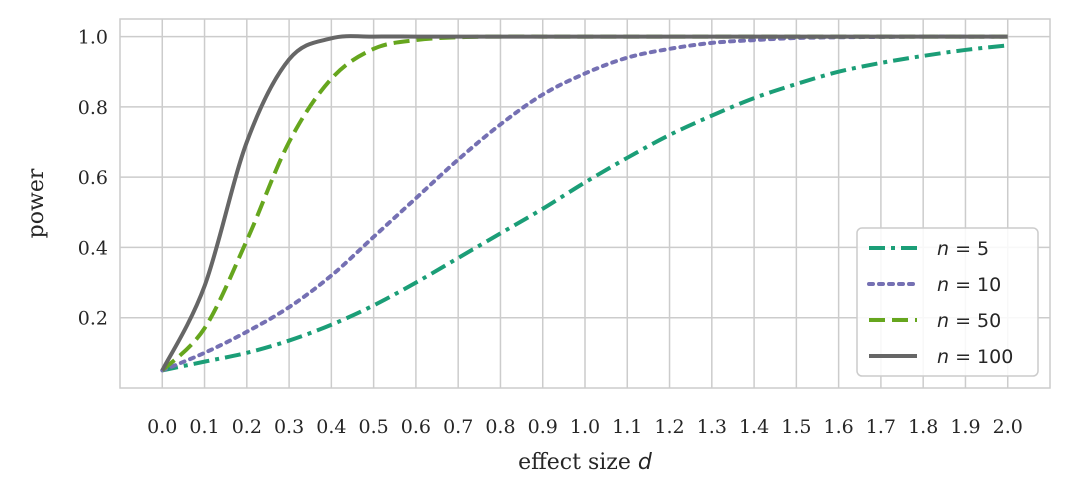 The width and height of the screenshot is (1069, 493). I want to click on x-tick-label: 0.8, so click(500, 427).